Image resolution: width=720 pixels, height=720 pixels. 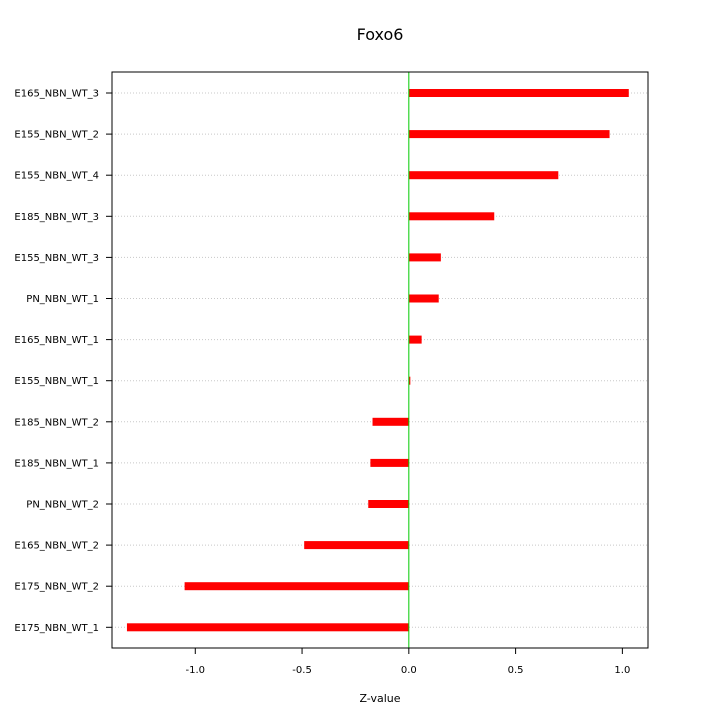 I want to click on x-tick-label: 0.0, so click(x=409, y=670).